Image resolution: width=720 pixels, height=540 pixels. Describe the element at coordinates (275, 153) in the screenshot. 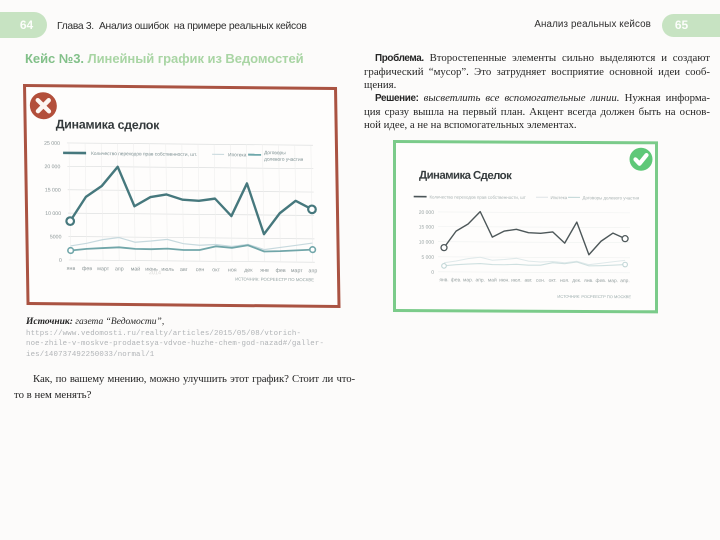

I see `svg-text: Договоры` at that location.